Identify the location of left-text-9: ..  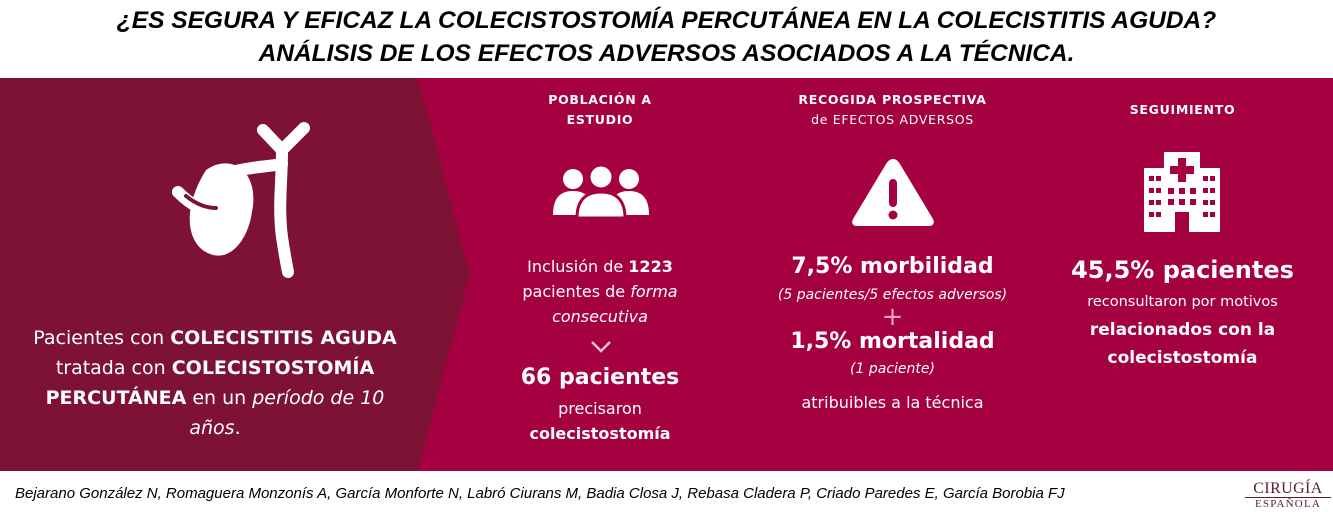
(237, 428).